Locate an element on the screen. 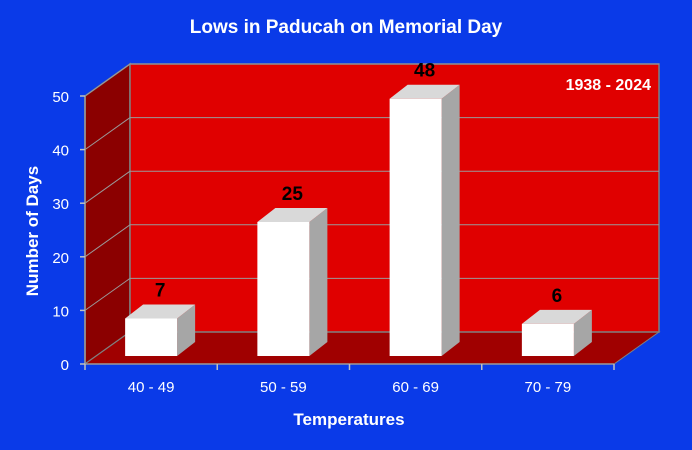 Image resolution: width=692 pixels, height=450 pixels. y-tick-label: 30 is located at coordinates (60, 204).